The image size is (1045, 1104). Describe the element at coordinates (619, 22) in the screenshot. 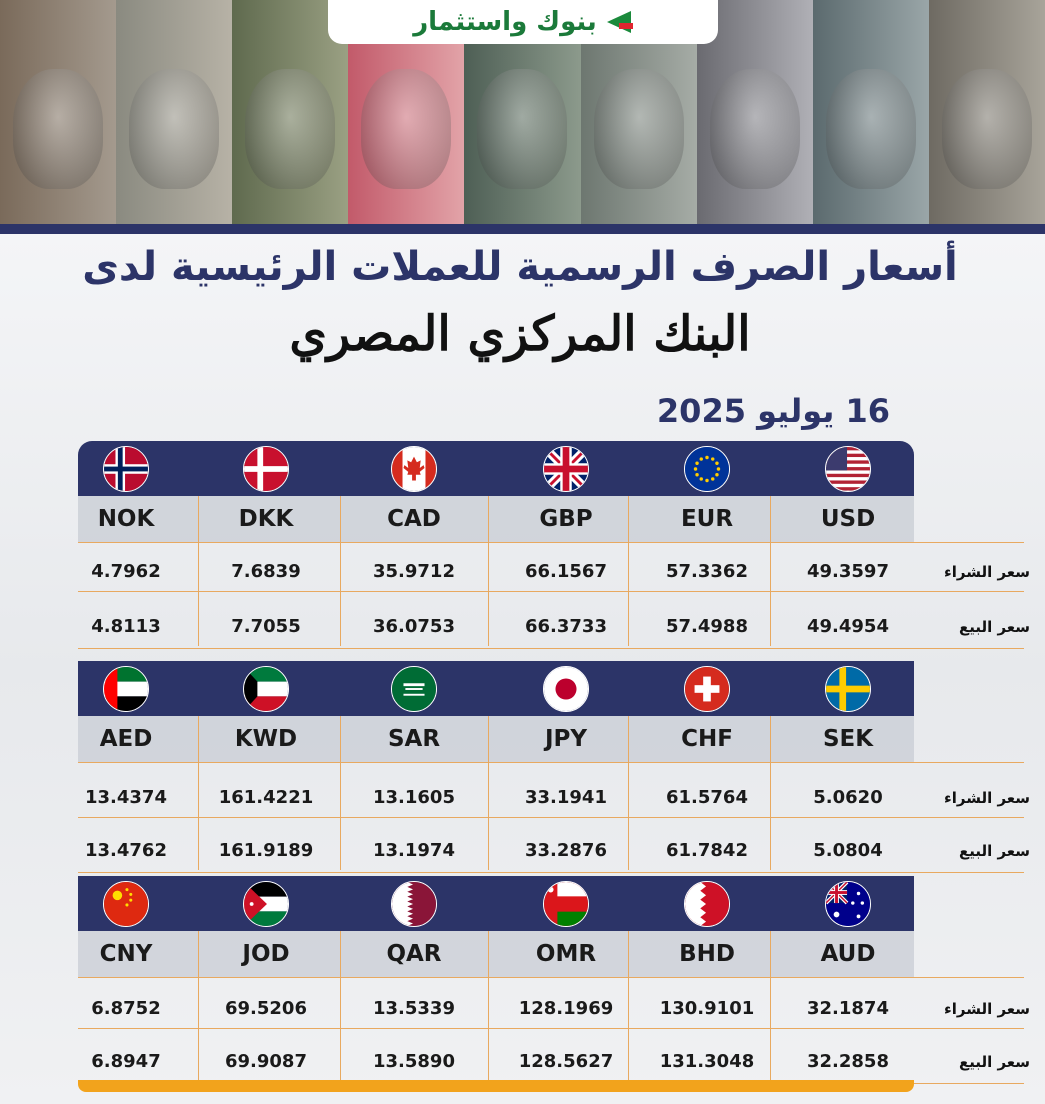

I see `logo-arrow-icon` at that location.